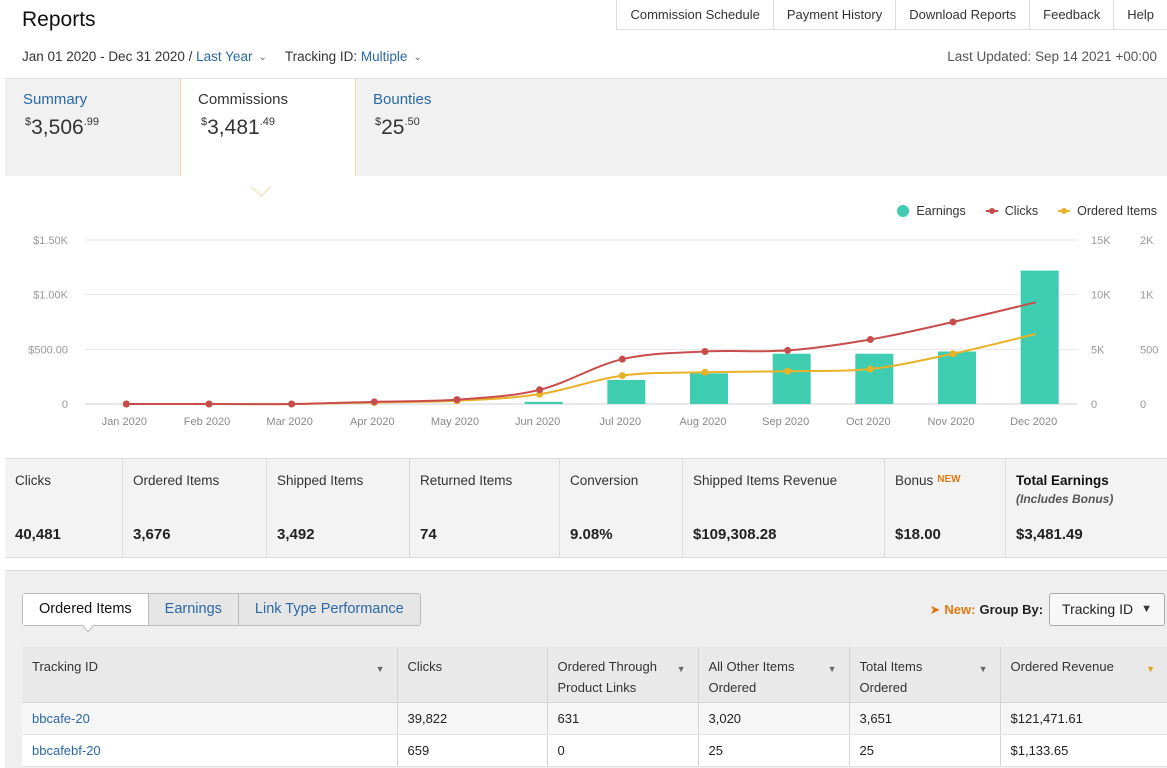  I want to click on tab-summary: Summary $3,506.99, so click(92, 128).